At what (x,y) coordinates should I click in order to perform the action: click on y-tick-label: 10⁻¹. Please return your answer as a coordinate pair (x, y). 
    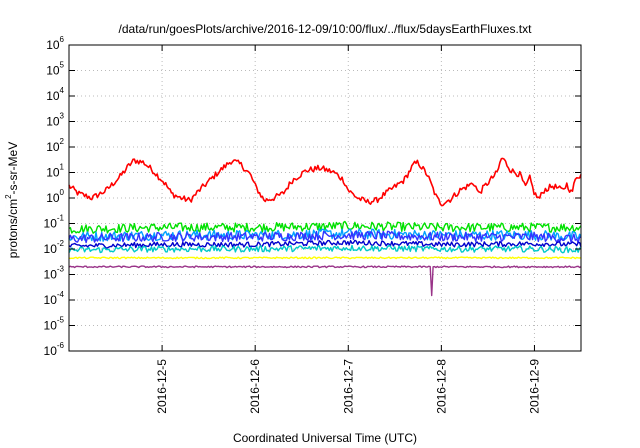
    Looking at the image, I should click on (54, 222).